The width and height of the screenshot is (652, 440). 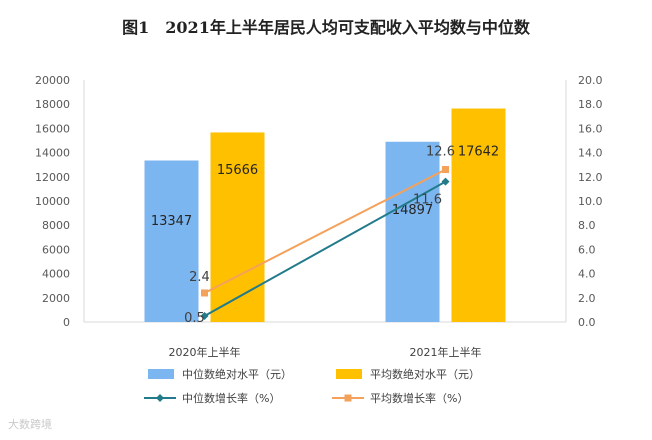 What do you see at coordinates (590, 201) in the screenshot?
I see `right-tick-label: 10.0` at bounding box center [590, 201].